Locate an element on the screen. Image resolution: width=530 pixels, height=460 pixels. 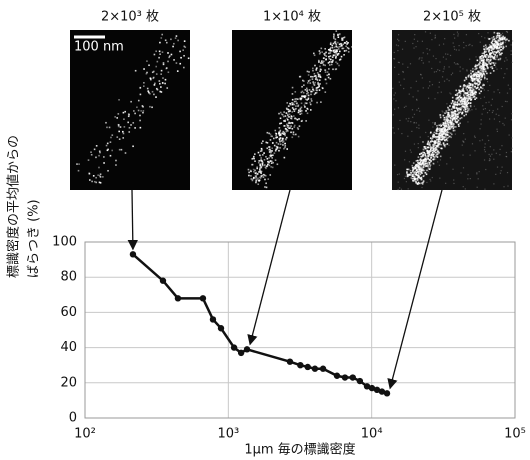
image-label: 2×10³ 枚 is located at coordinates (130, 17).